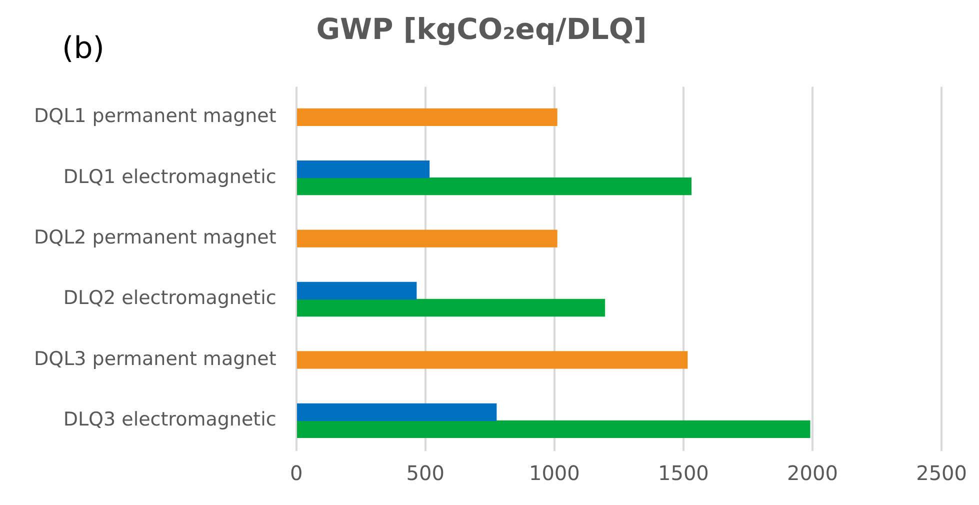 The image size is (979, 505). Describe the element at coordinates (169, 419) in the screenshot. I see `y-tick-label: DLQ3 electromagnetic` at that location.